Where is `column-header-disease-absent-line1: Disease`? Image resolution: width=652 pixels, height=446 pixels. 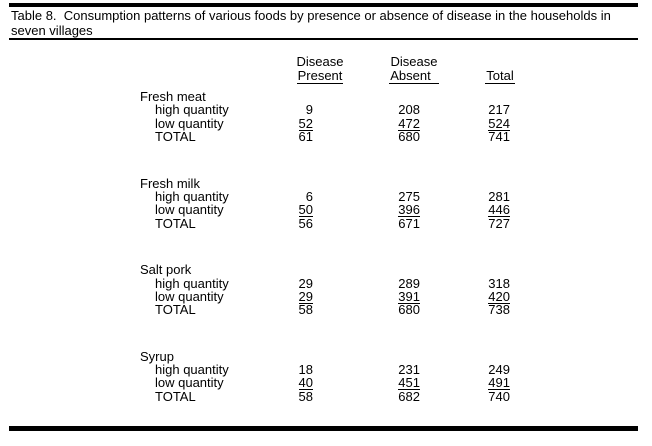 column-header-disease-absent-line1: Disease is located at coordinates (414, 61).